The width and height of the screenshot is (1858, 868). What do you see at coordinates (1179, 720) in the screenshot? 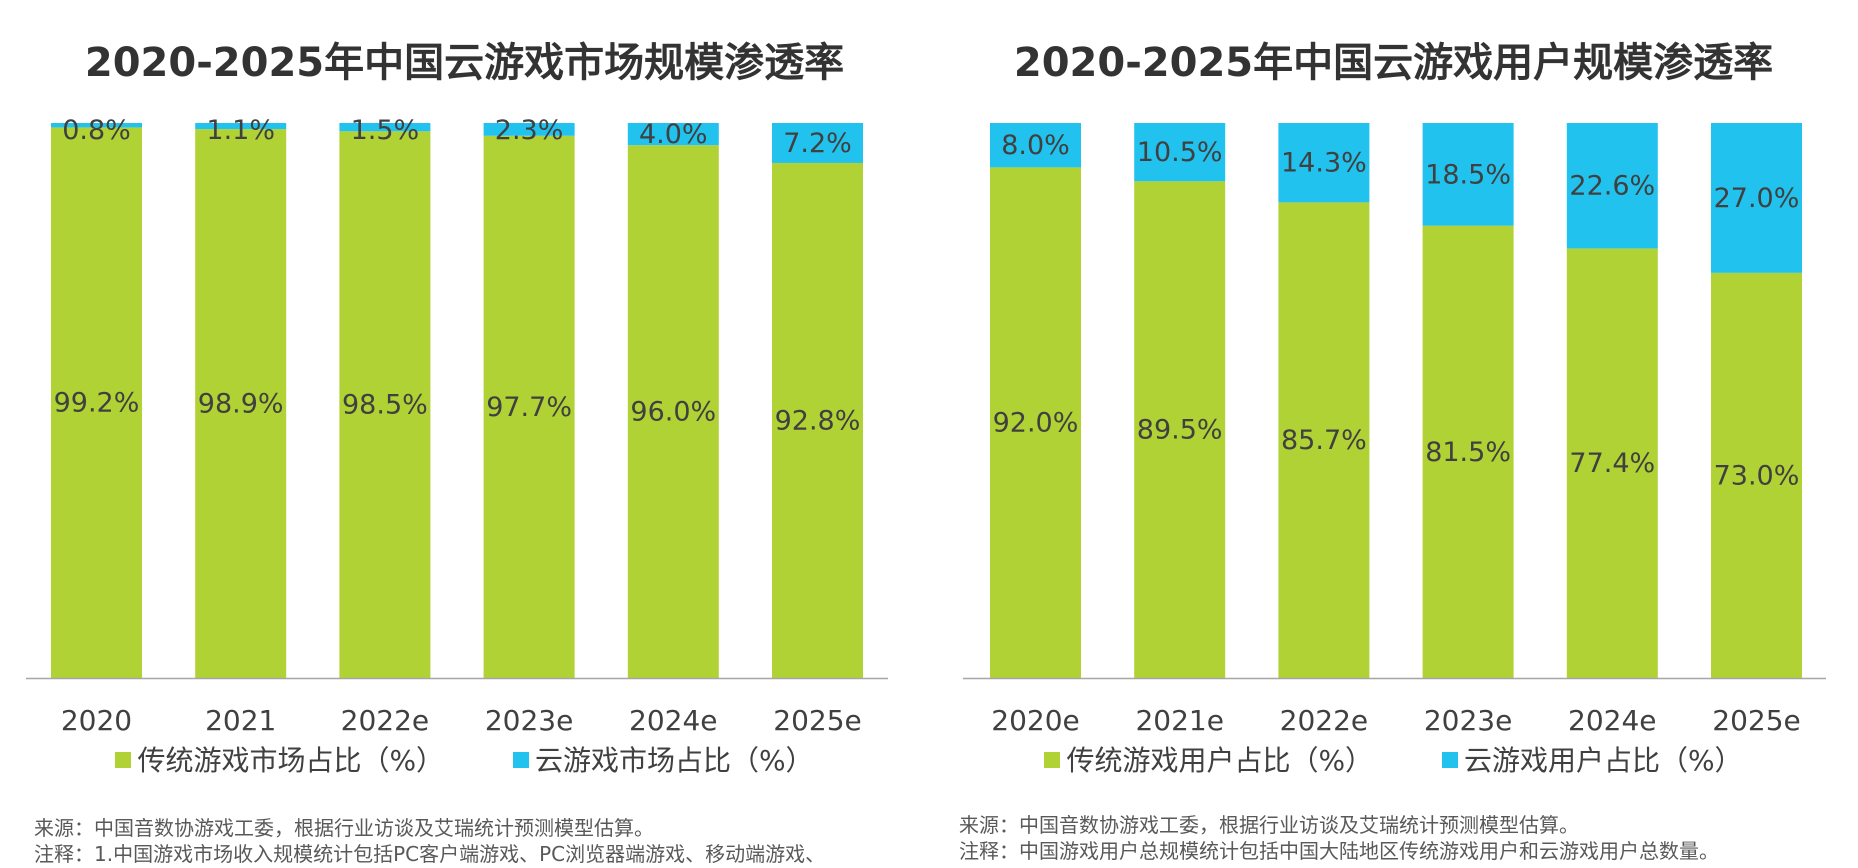
I see `x-tick-label: 2021e` at bounding box center [1179, 720].